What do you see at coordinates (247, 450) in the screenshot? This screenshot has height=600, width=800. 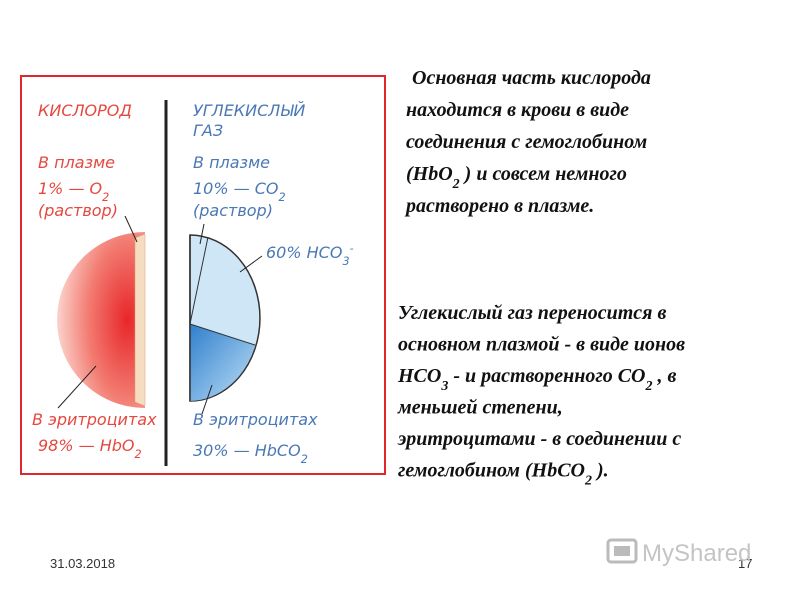 I see `text-run: 30% — HbCO` at bounding box center [247, 450].